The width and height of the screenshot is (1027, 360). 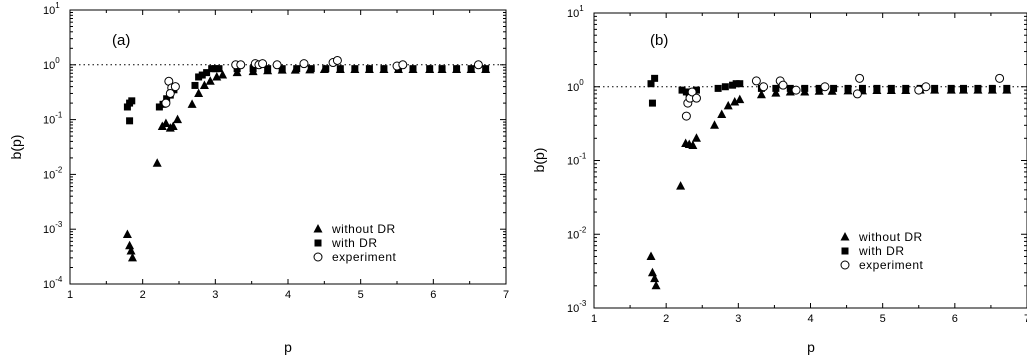 What do you see at coordinates (659, 40) in the screenshot?
I see `panel-label-b: (b)` at bounding box center [659, 40].